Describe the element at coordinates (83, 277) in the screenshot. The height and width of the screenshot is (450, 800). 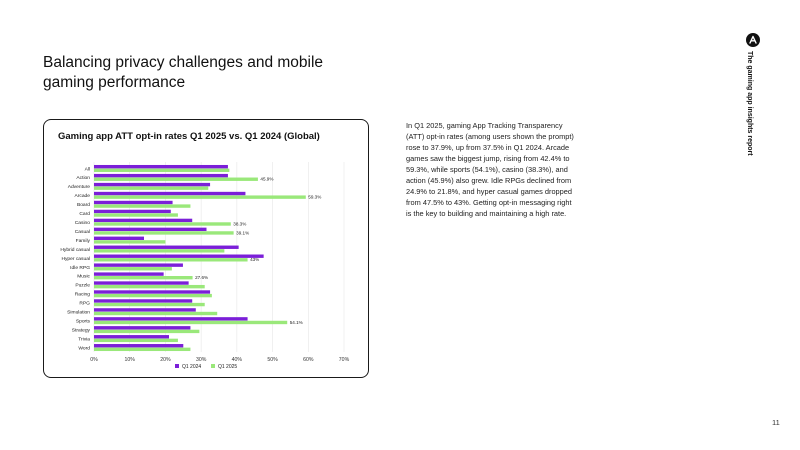
I see `category-label: Music` at that location.